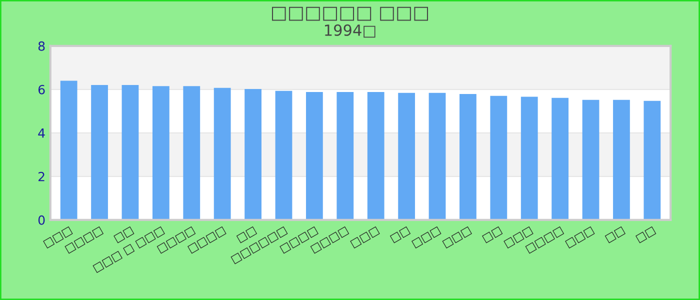 This screenshot has height=300, width=700. I want to click on y-tick-label: 6, so click(41, 89).